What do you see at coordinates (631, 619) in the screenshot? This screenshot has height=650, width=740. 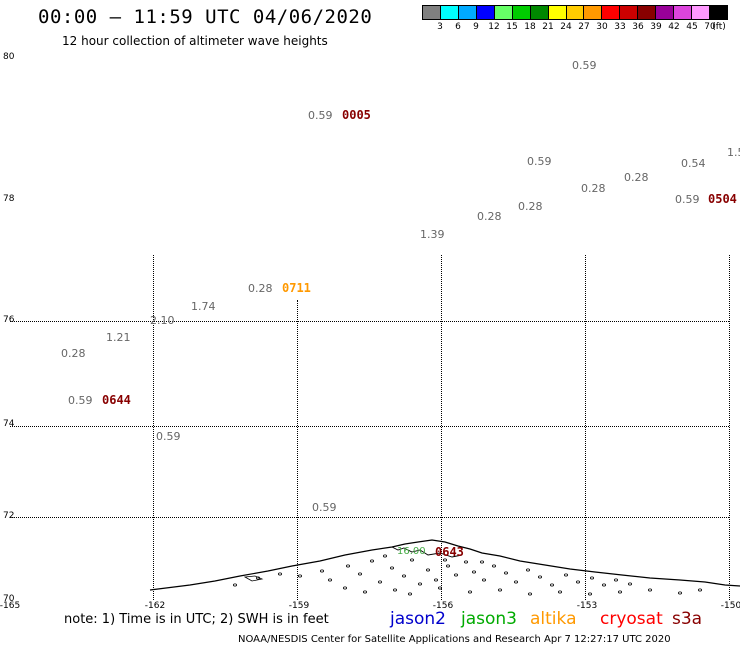 I see `satellite-legend-cryosat: cryosat` at bounding box center [631, 619].